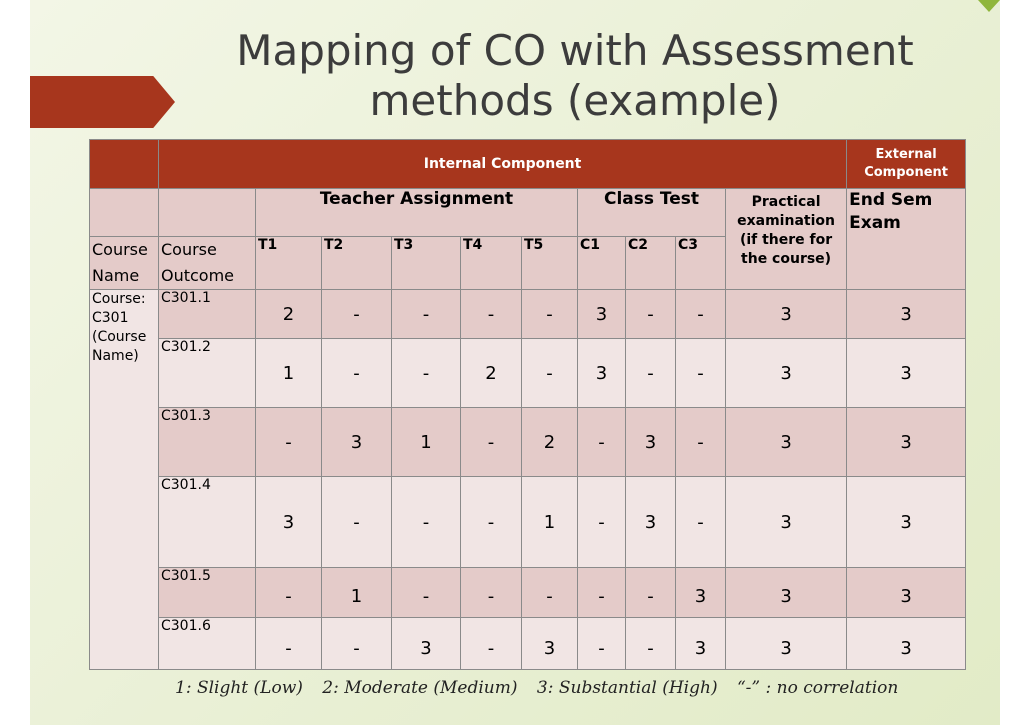 This screenshot has height=725, width=1024. I want to click on course-outcome-cell: C301.4, so click(207, 522).